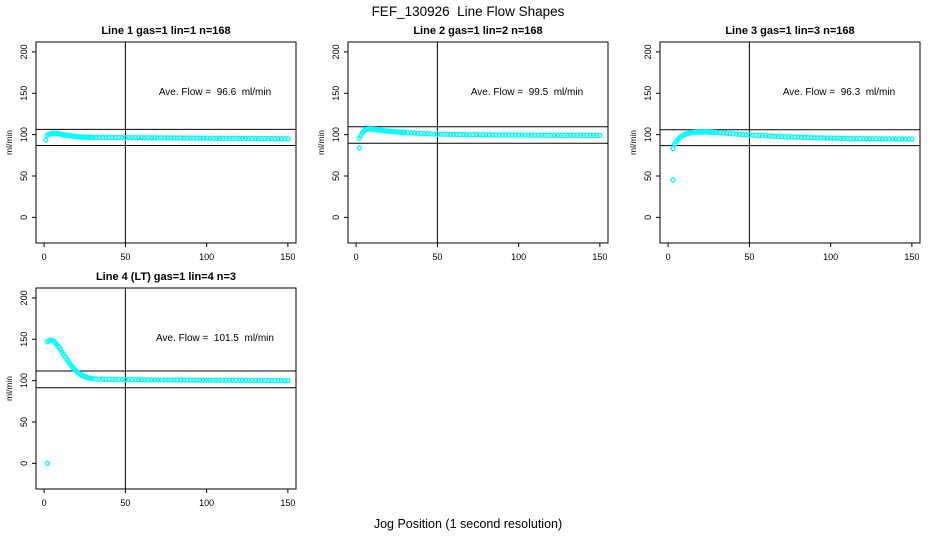 Image resolution: width=936 pixels, height=540 pixels. What do you see at coordinates (839, 92) in the screenshot?
I see `panel-3-ave-flow-annotation: Ave. Flow = 96.3 ml/min` at bounding box center [839, 92].